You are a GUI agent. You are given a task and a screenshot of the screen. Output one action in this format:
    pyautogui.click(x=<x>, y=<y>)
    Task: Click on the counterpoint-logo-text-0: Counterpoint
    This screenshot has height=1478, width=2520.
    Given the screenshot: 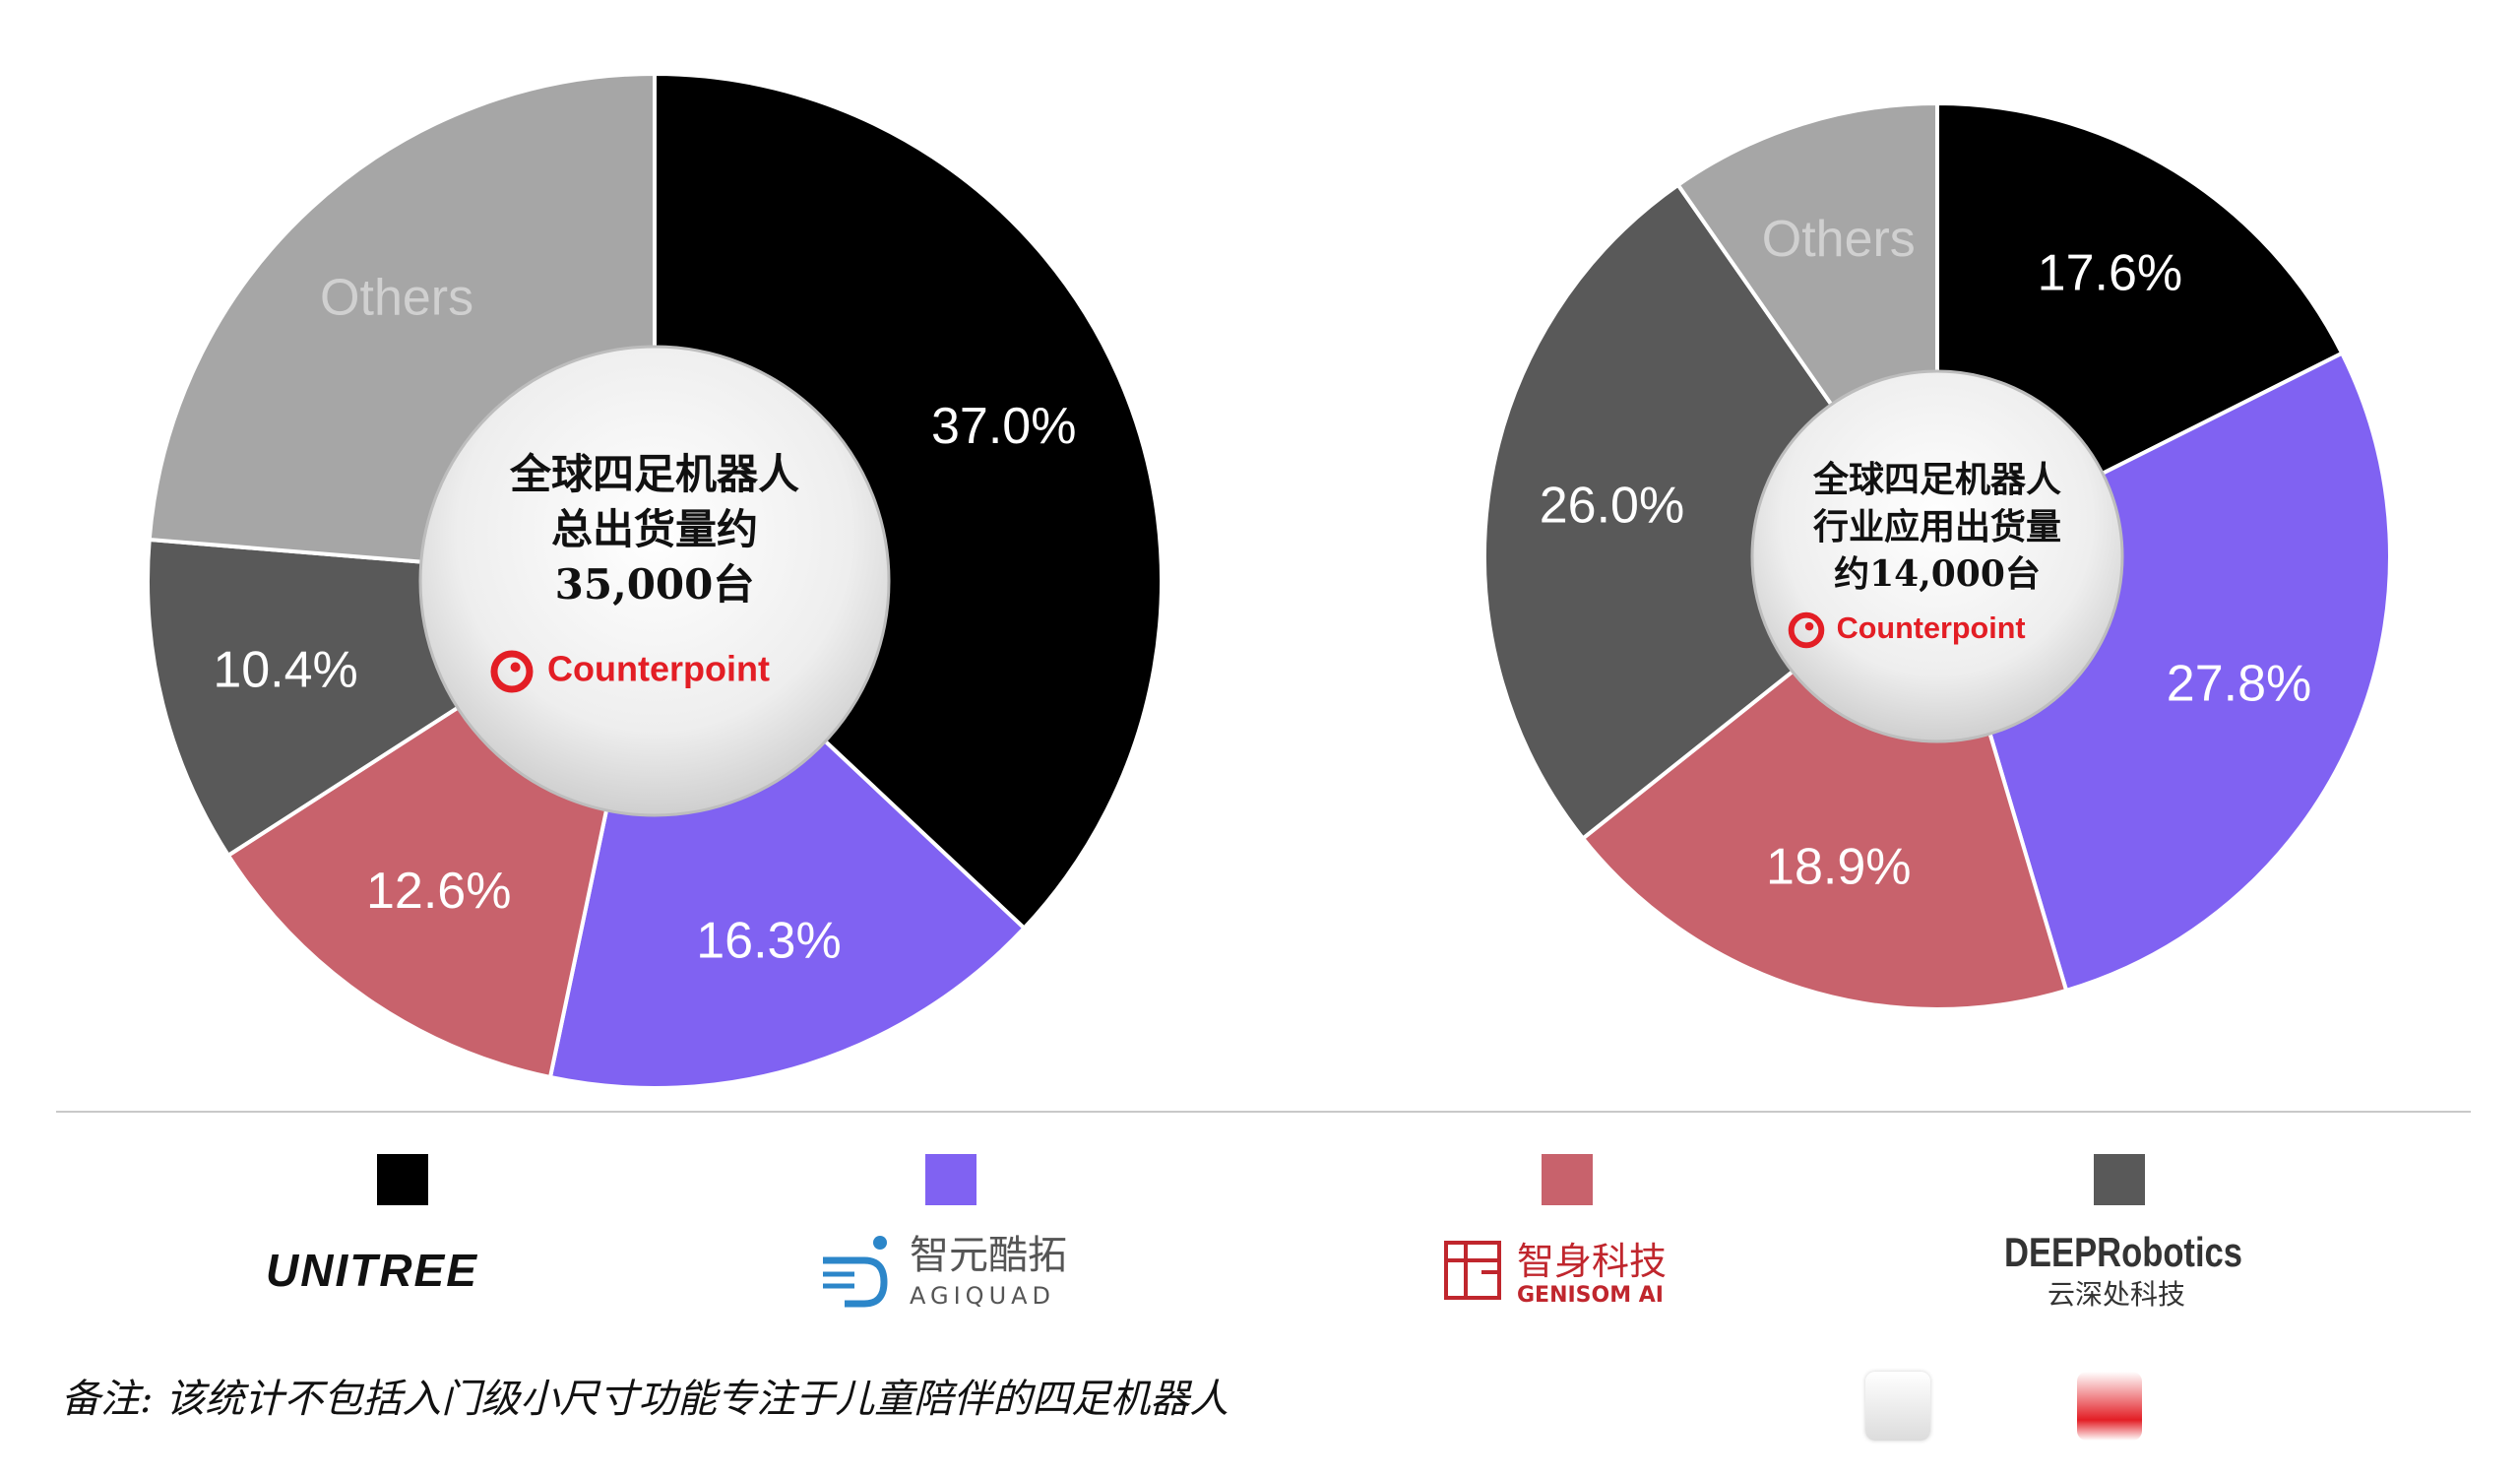 What is the action you would take?
    pyautogui.click(x=658, y=669)
    